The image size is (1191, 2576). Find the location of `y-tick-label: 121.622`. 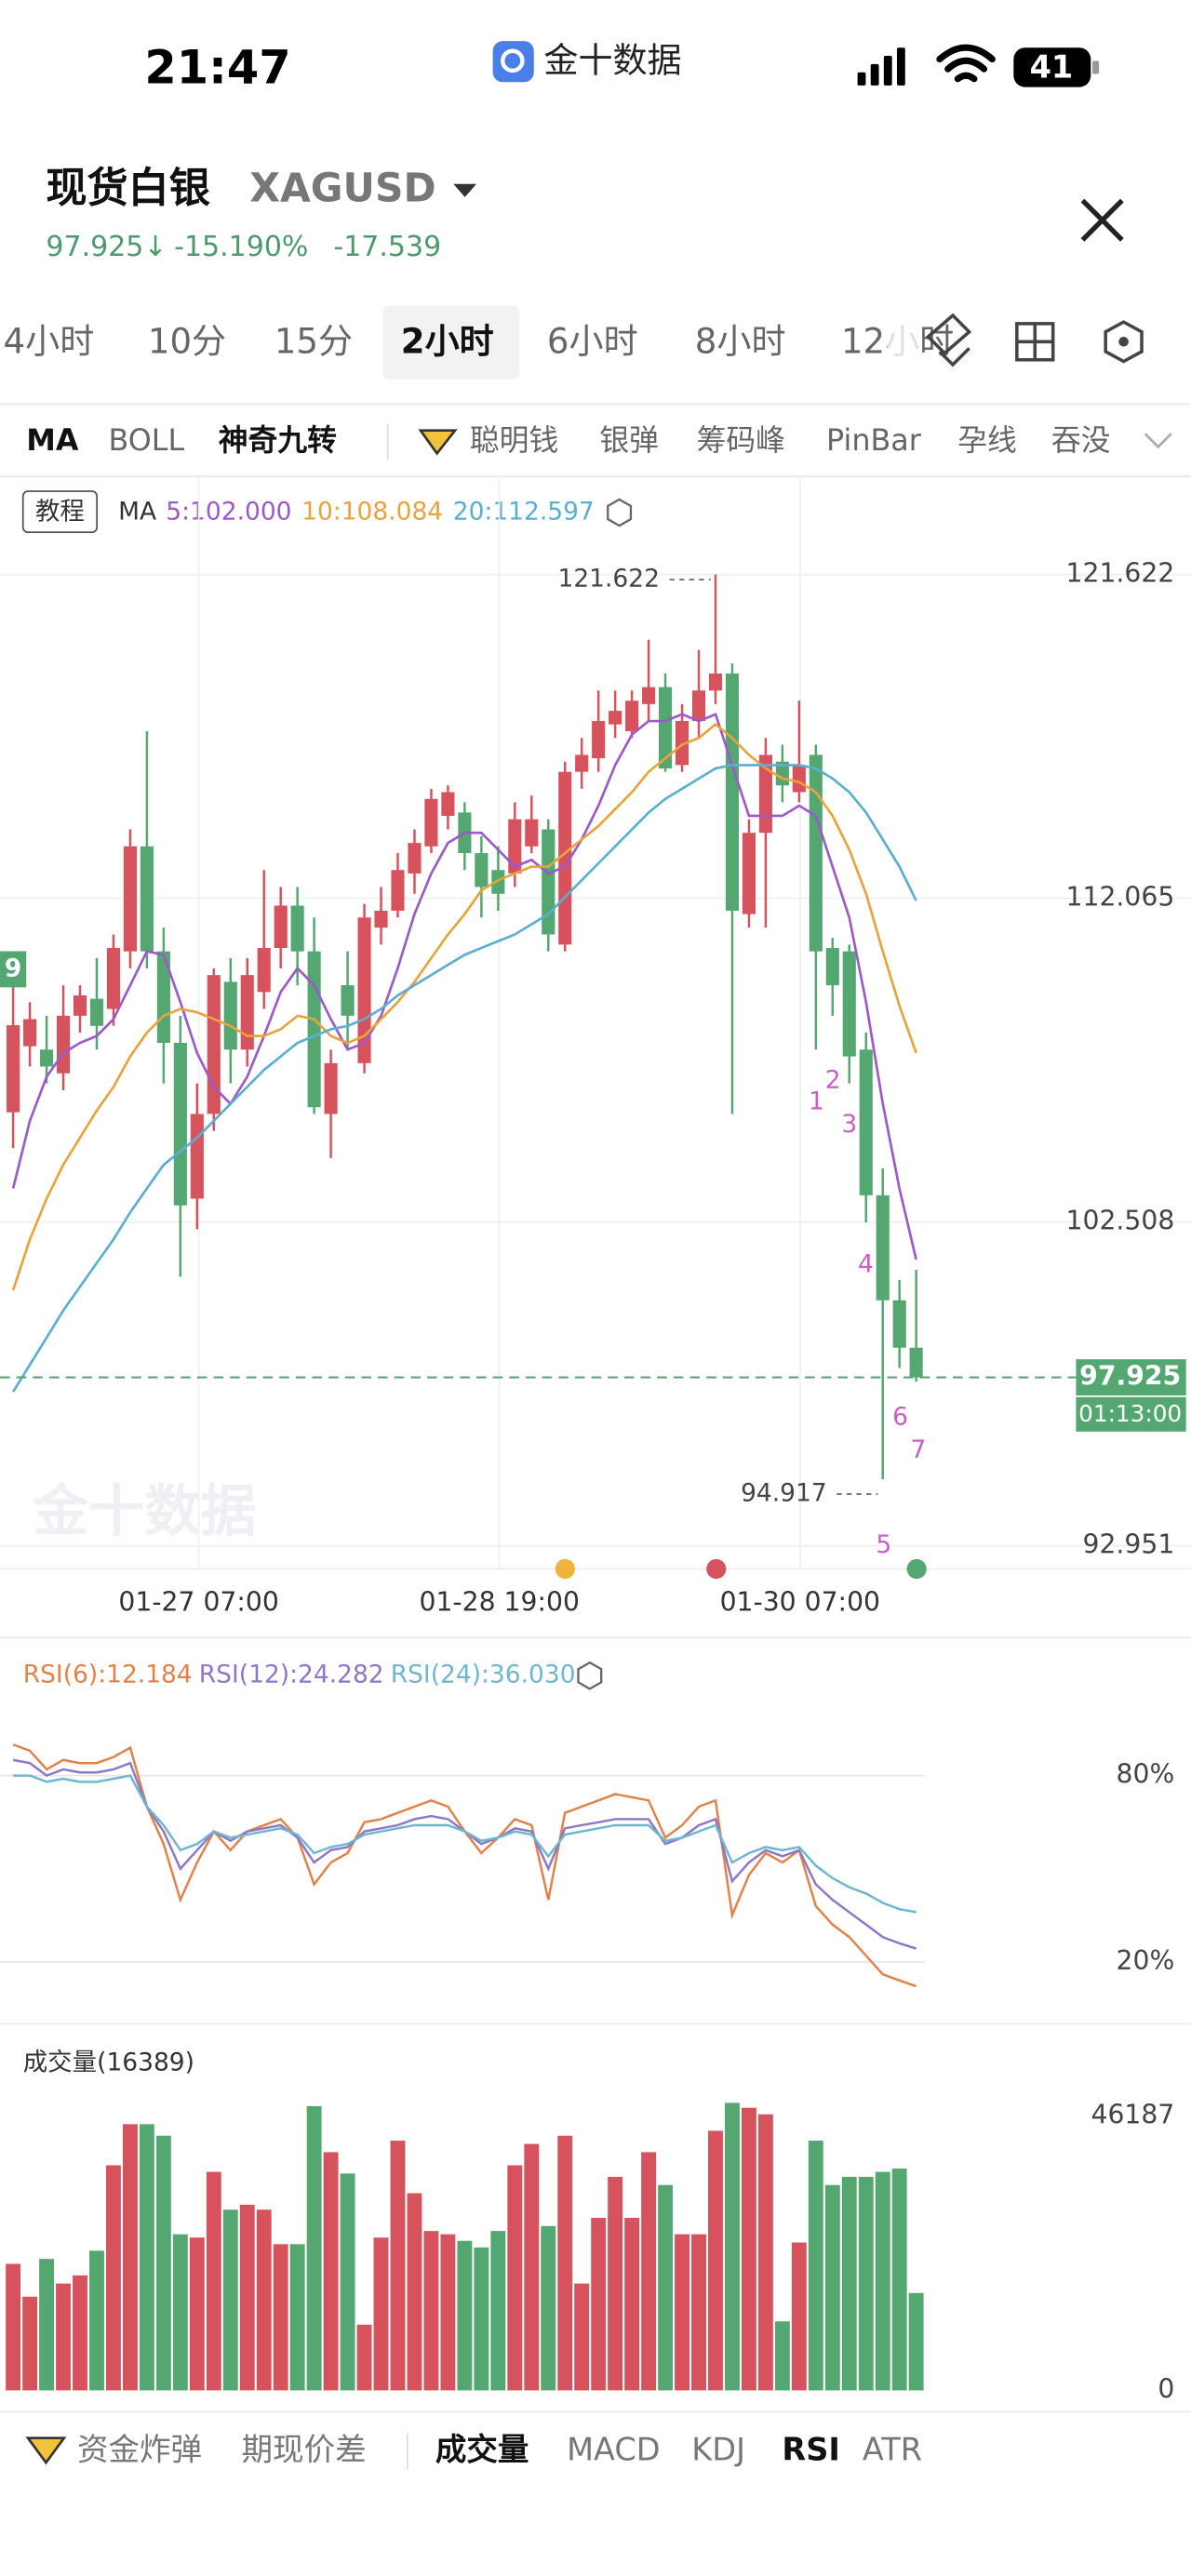

y-tick-label: 121.622 is located at coordinates (1120, 573).